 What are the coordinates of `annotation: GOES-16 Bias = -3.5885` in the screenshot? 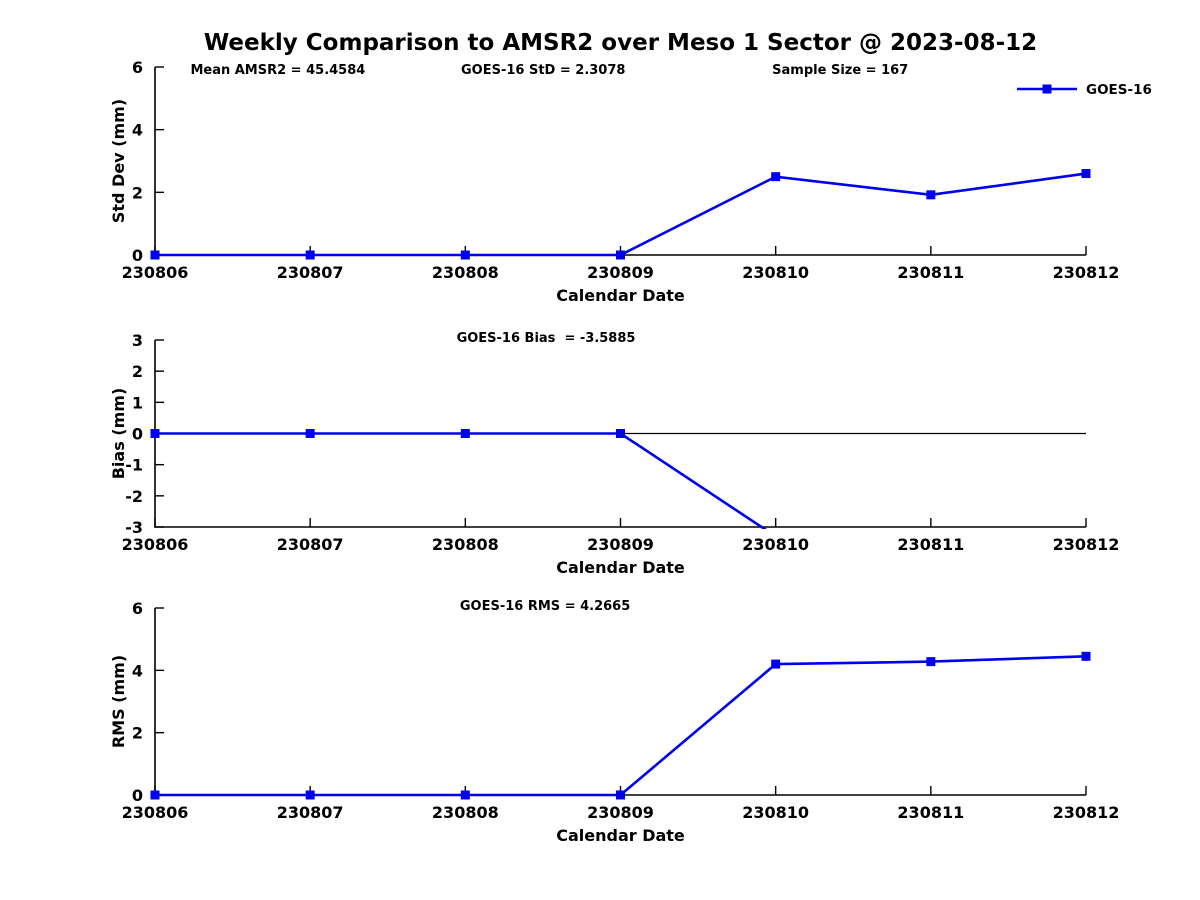 It's located at (546, 338).